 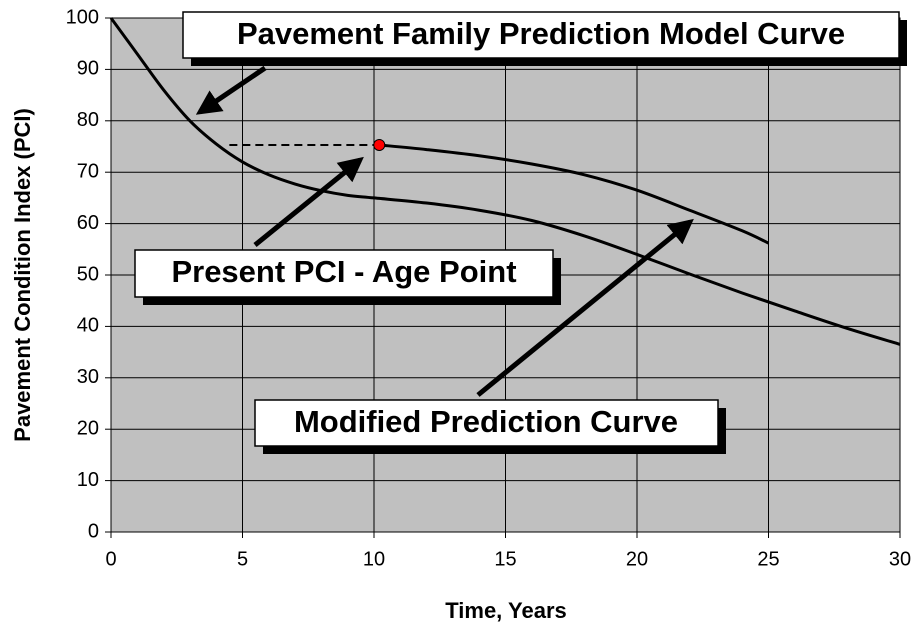 I want to click on y-tick-label: 50, so click(x=88, y=274).